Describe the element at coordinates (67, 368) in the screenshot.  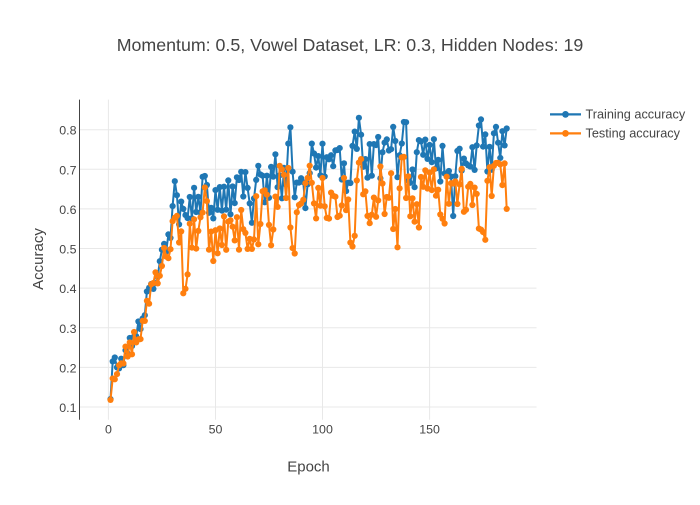
I see `svg-text: 0.2` at that location.